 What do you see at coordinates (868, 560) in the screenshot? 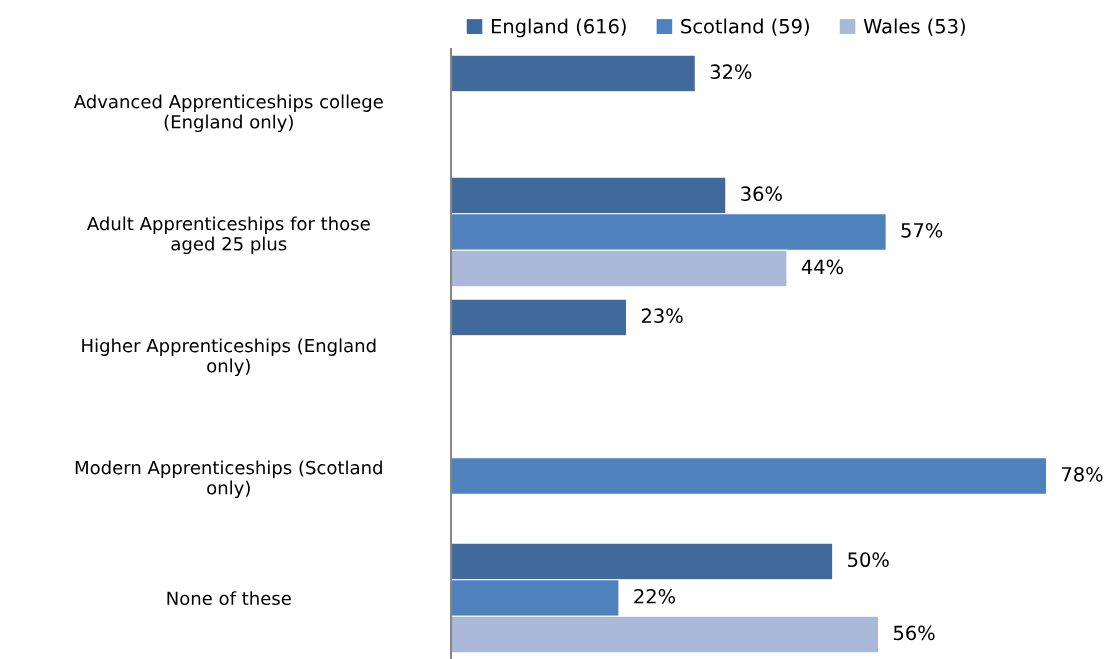
I see `data-label: 50%` at bounding box center [868, 560].